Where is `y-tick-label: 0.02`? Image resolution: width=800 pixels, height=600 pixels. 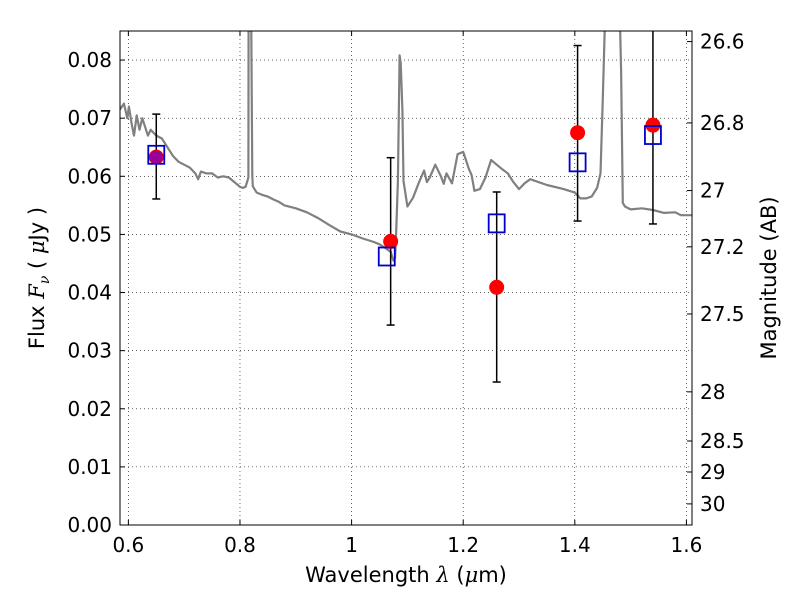 y-tick-label: 0.02 is located at coordinates (89, 409).